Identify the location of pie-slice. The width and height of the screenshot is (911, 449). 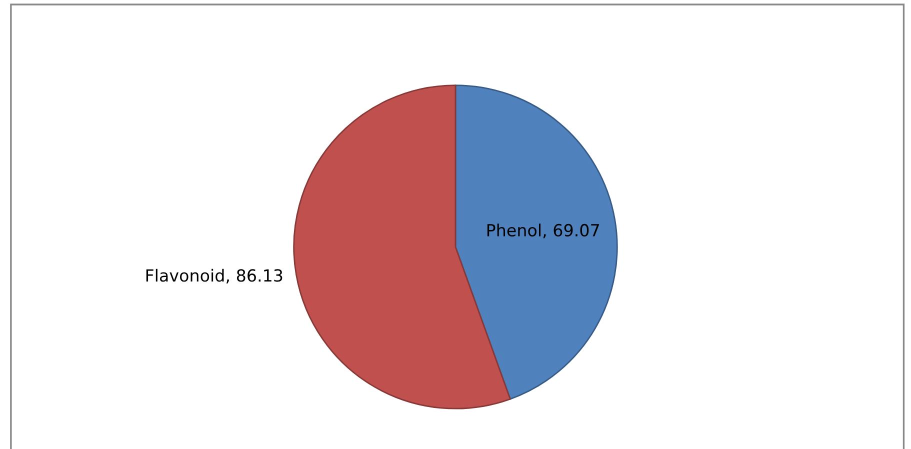
(536, 242).